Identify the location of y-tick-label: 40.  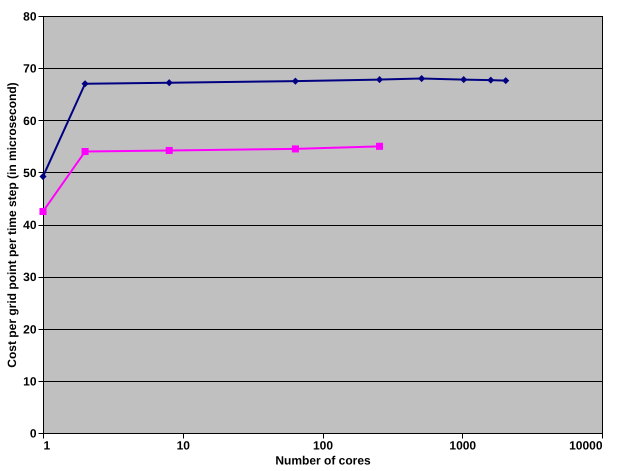
(30, 225).